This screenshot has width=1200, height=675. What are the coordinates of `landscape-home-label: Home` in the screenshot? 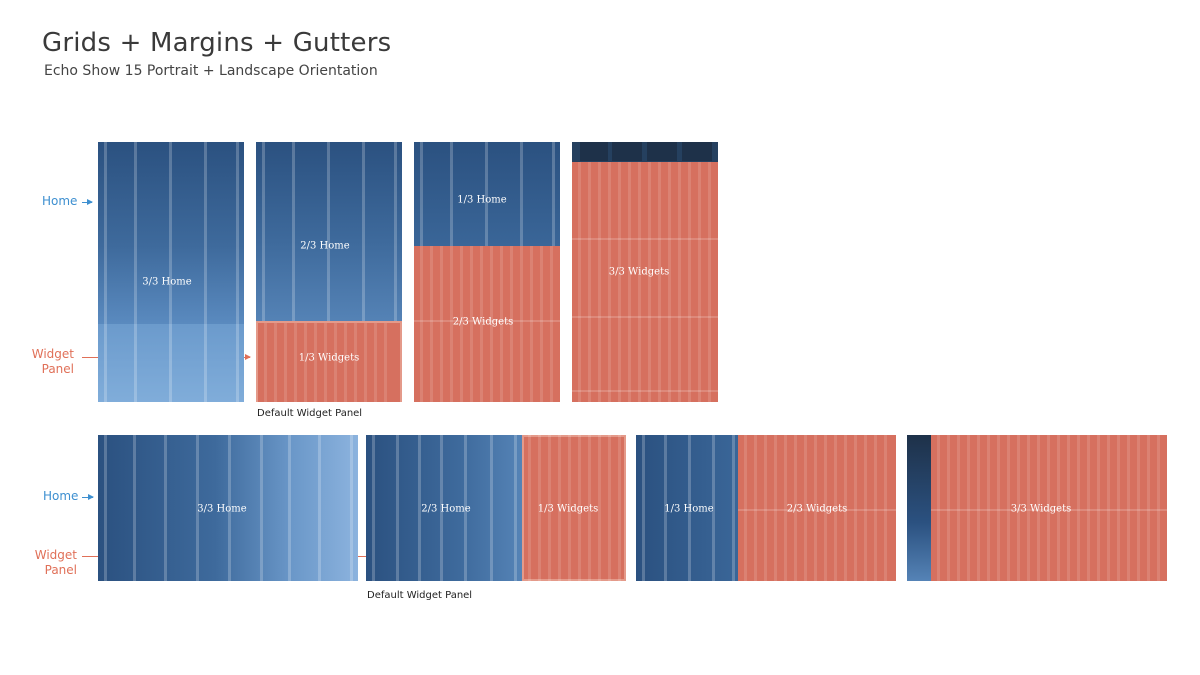 It's located at (61, 496).